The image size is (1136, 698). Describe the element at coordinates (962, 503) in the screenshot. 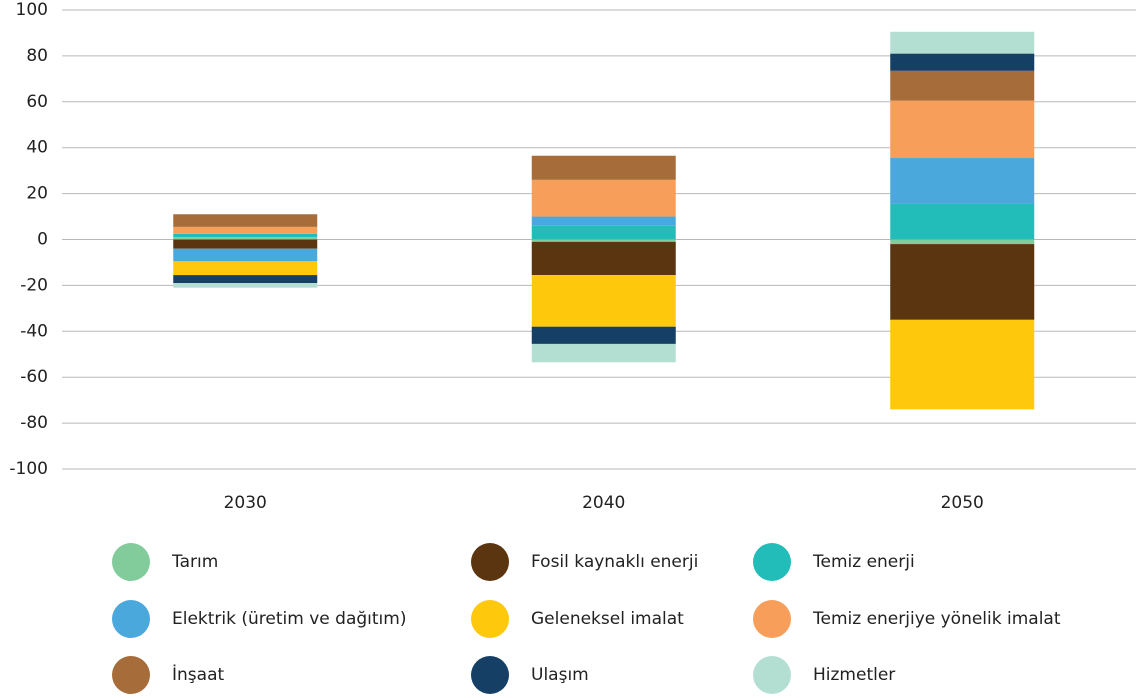

I see `x-tick-label: 2050` at that location.